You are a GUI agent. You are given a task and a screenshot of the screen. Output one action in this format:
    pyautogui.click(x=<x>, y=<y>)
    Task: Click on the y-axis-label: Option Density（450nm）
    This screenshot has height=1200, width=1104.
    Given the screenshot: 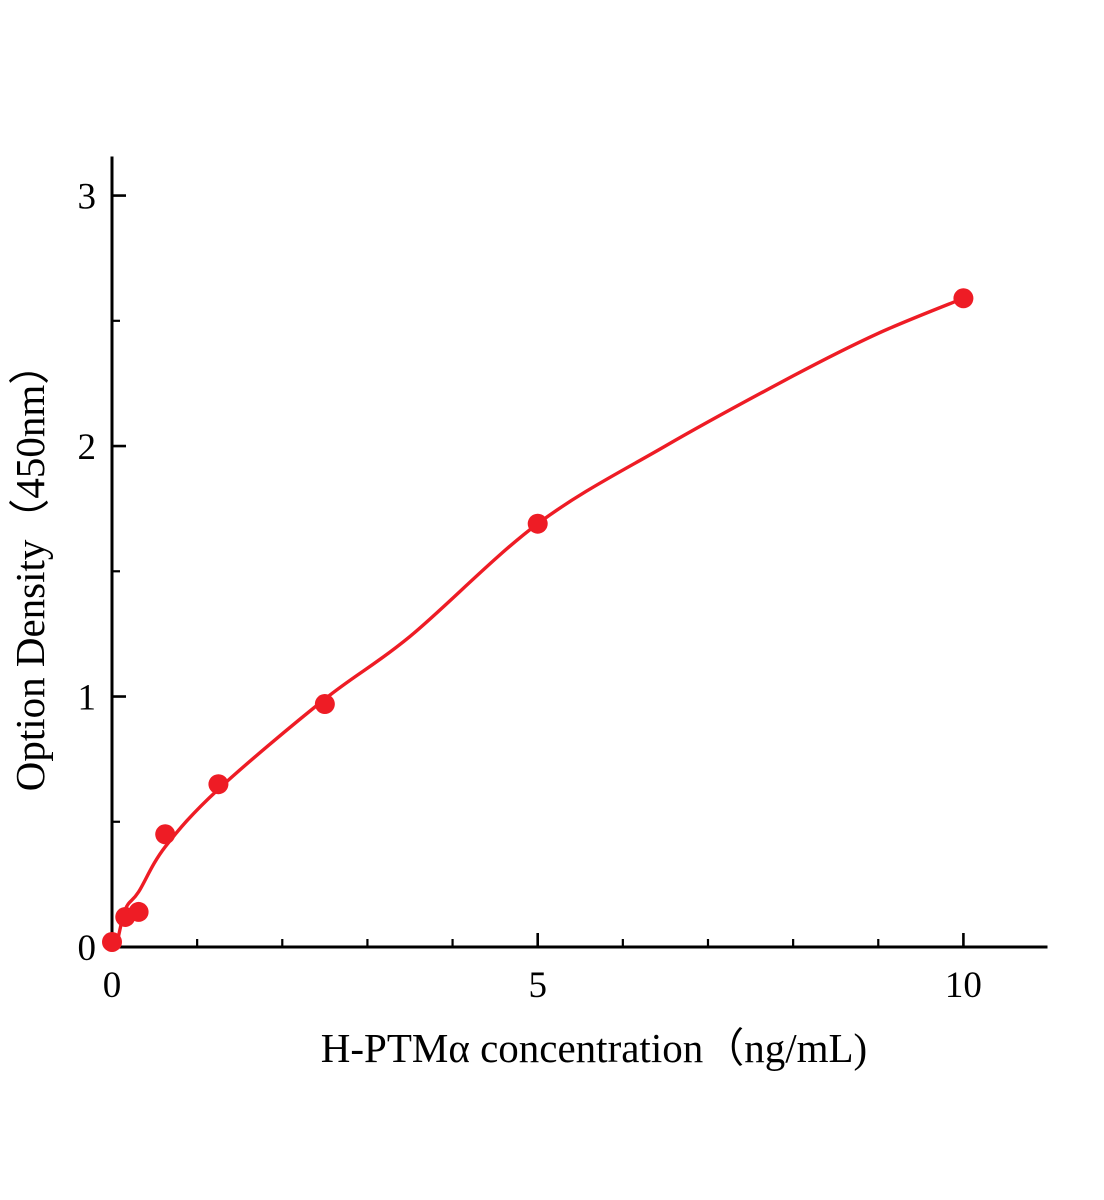 What is the action you would take?
    pyautogui.click(x=30, y=568)
    